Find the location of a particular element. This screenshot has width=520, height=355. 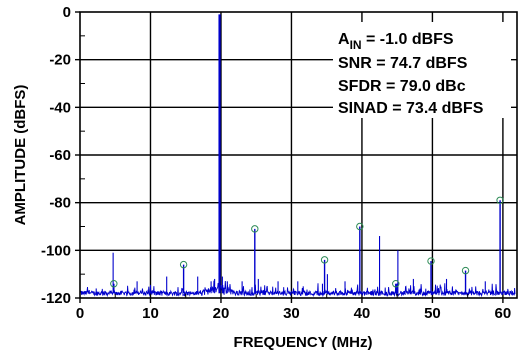

y-tick-label: -120 is located at coordinates (56, 298).